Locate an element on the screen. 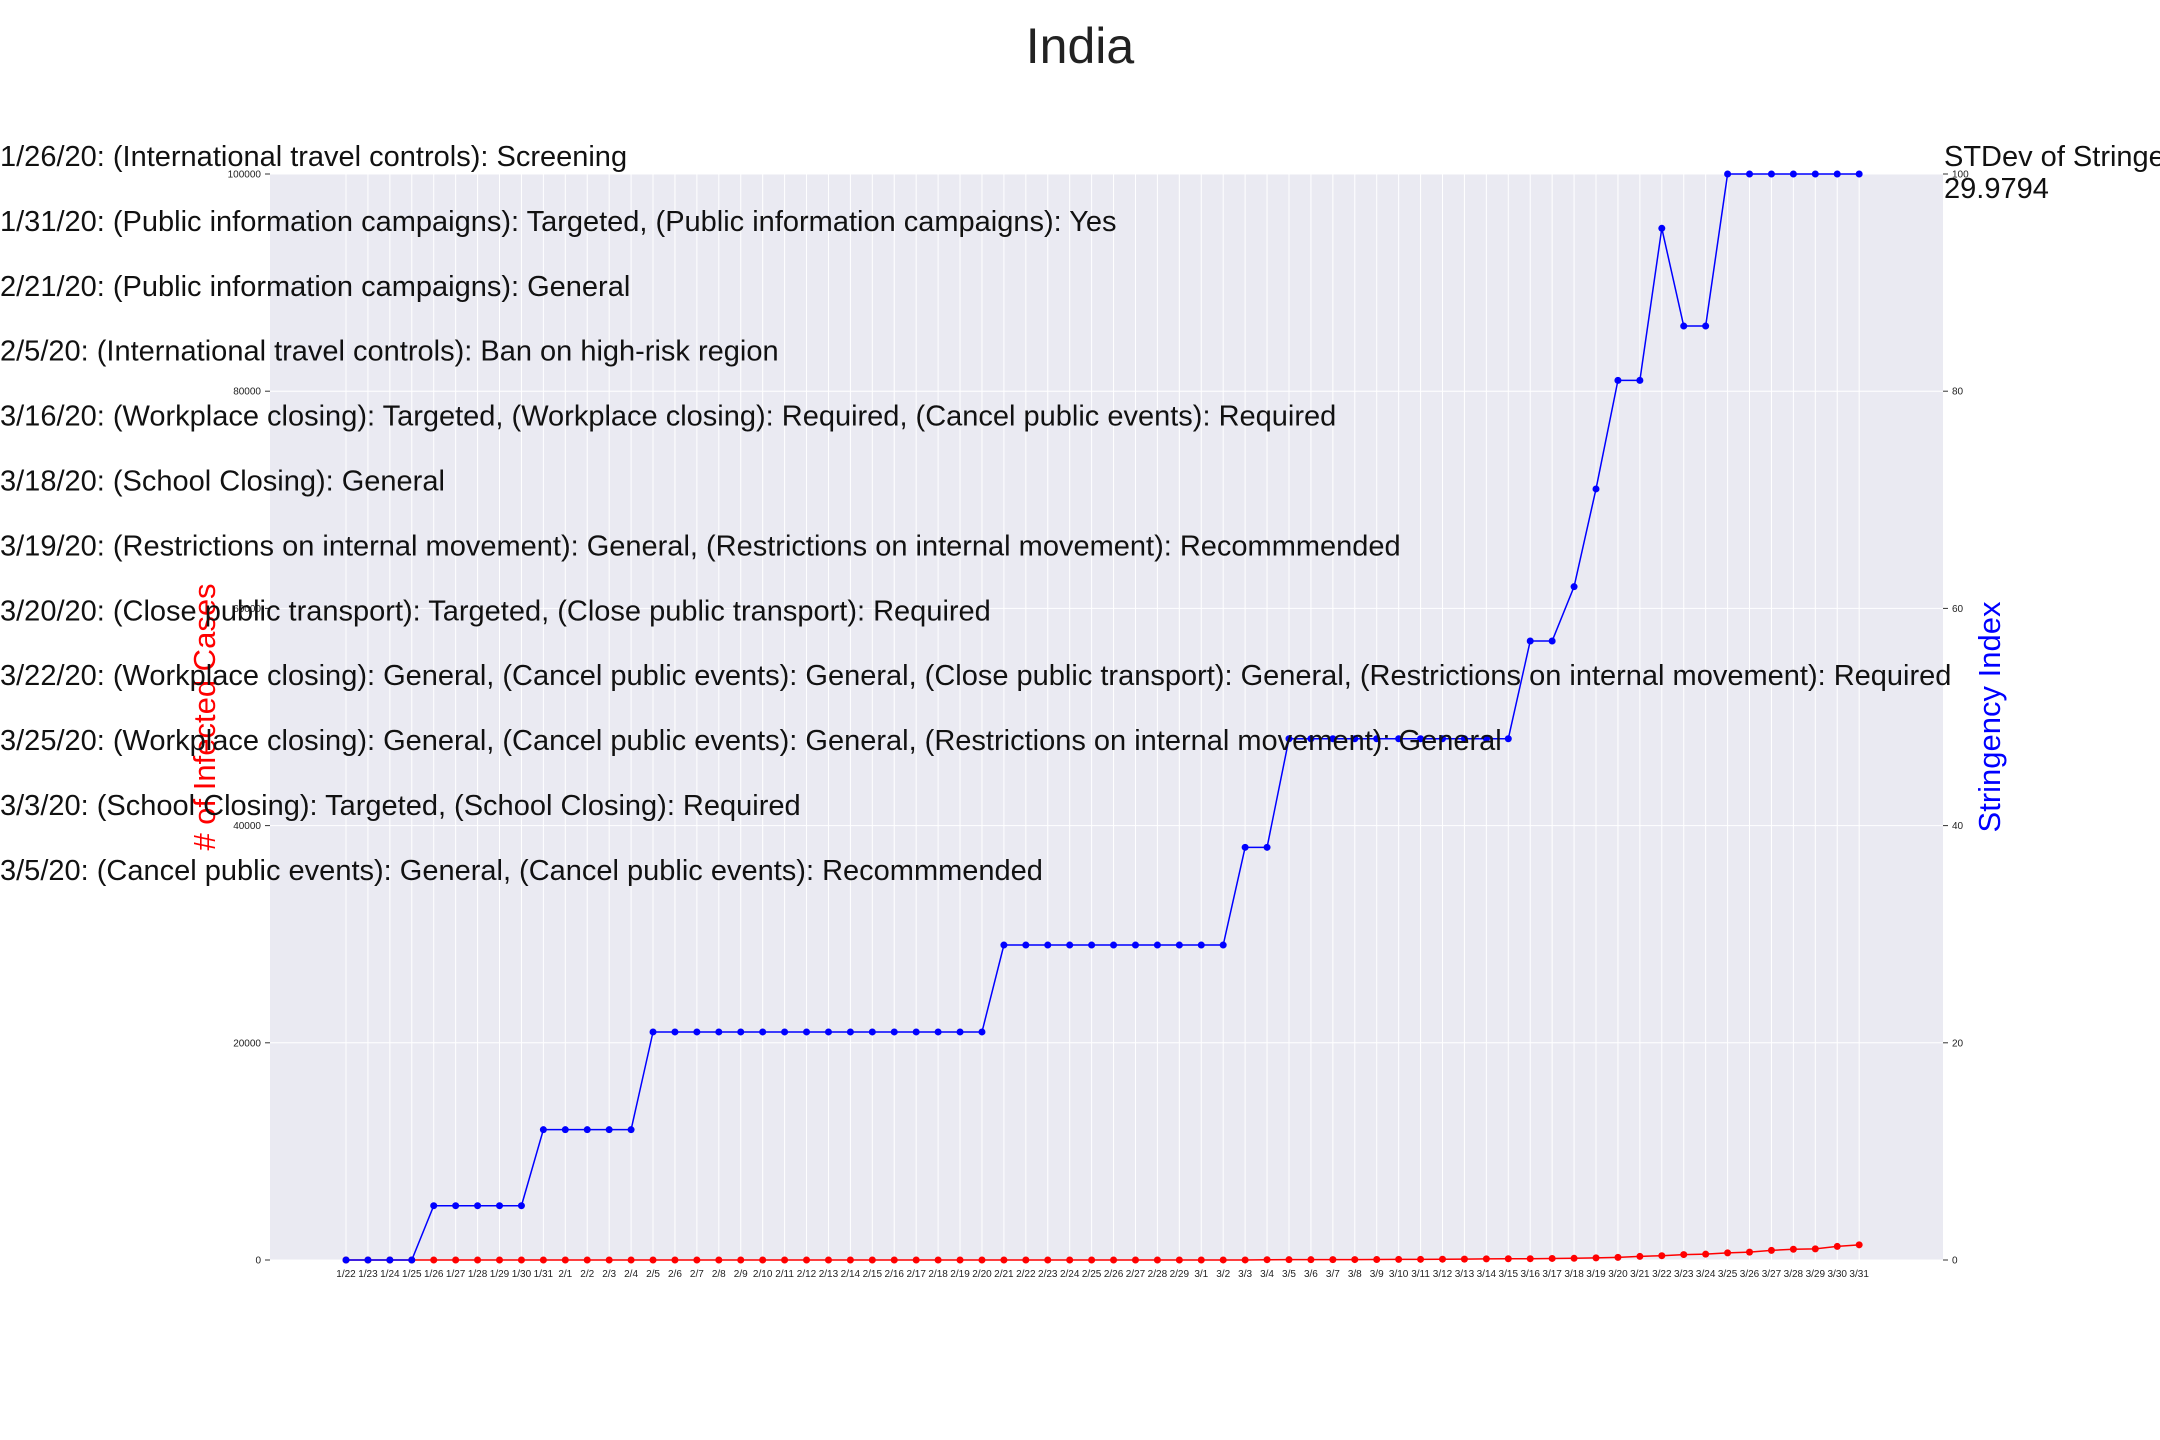 The width and height of the screenshot is (2160, 1440). x-tick-label: 3/2 is located at coordinates (1223, 1274).